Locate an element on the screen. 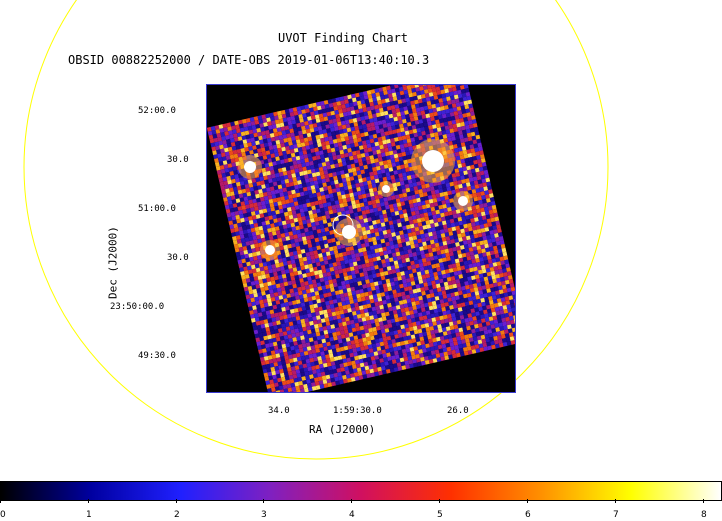 This screenshot has height=521, width=722. y-axis-label: Dec (J2000) is located at coordinates (113, 262).